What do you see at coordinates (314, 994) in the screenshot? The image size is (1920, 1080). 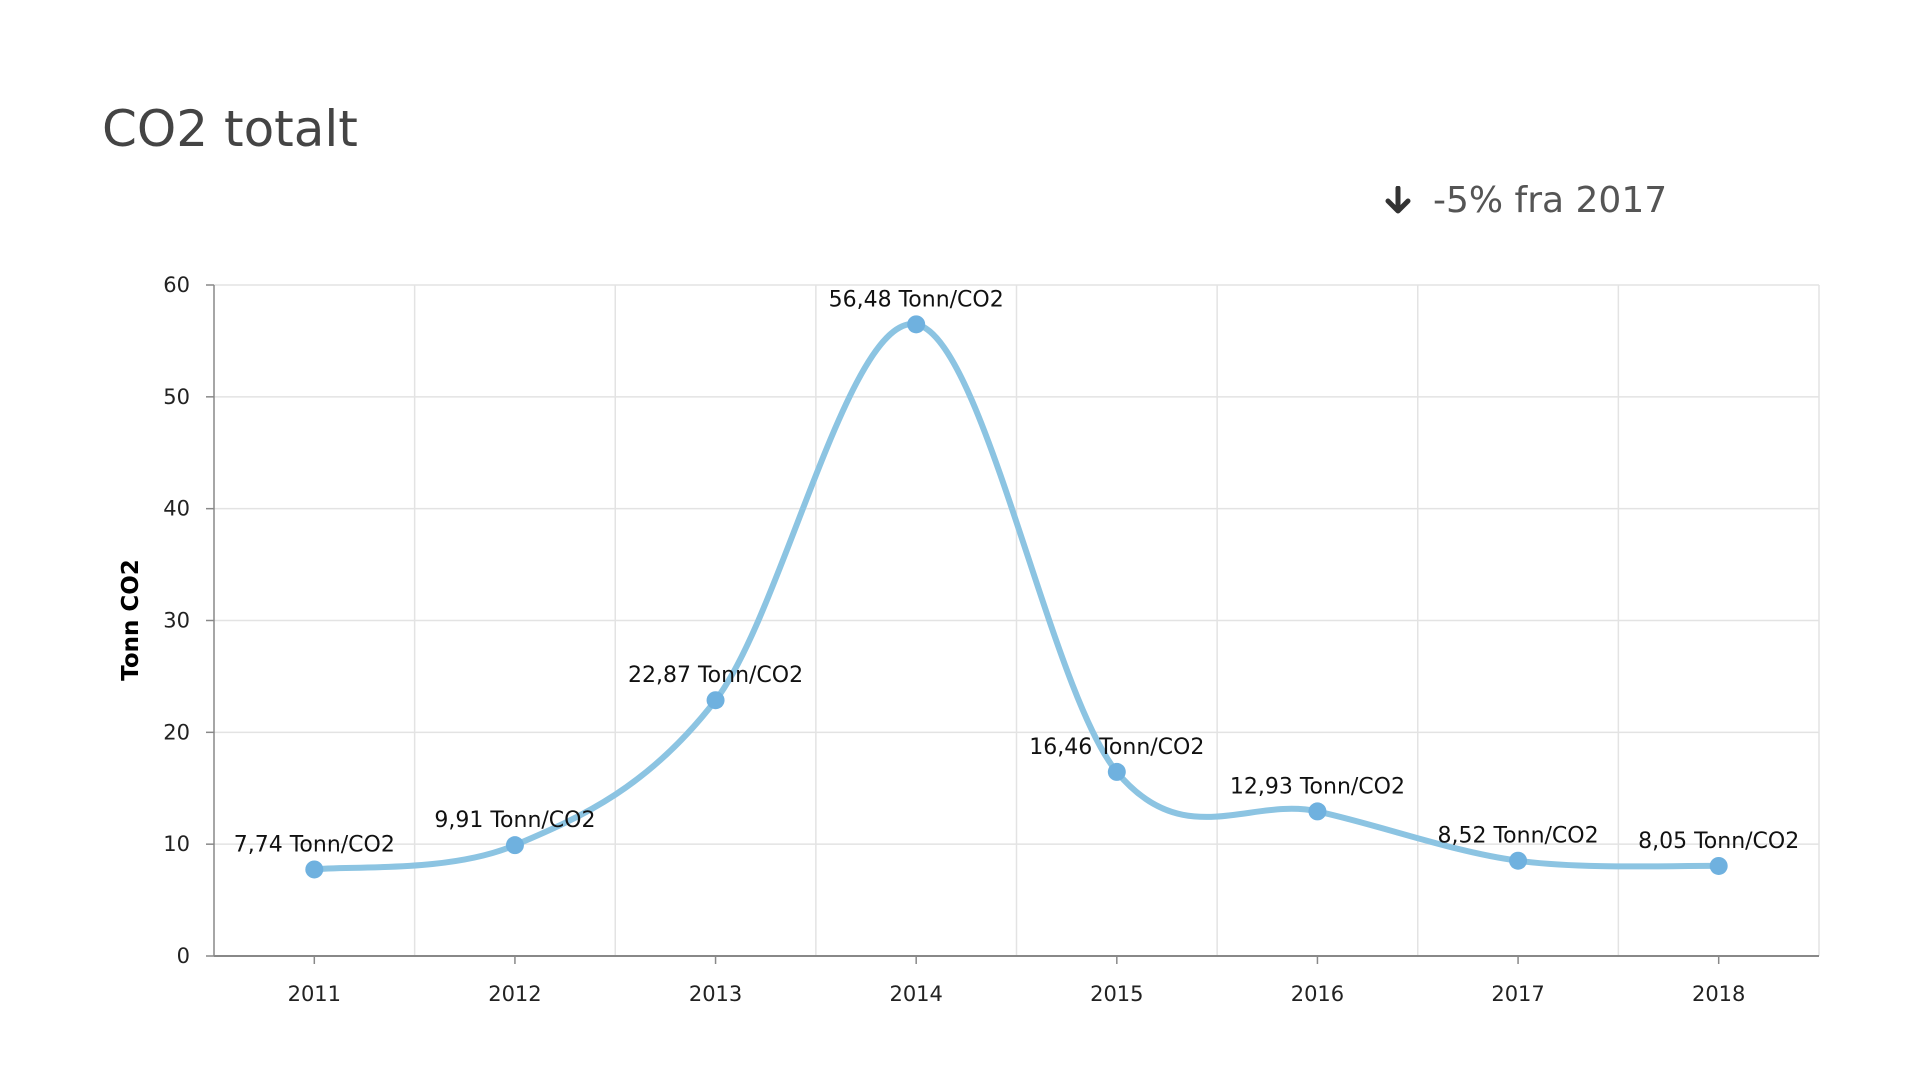 I see `x-tick-label: 2011` at bounding box center [314, 994].